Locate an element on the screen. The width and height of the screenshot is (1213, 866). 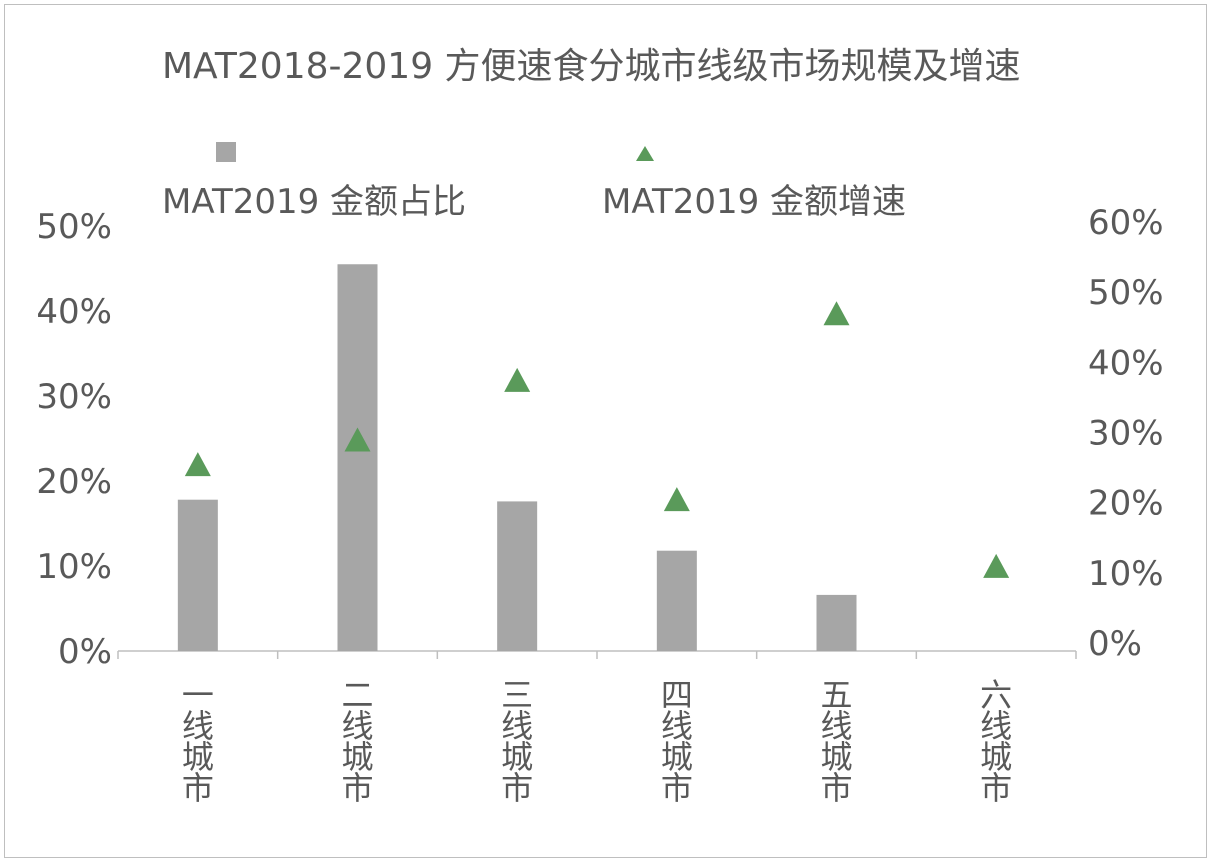
x-category-label: 三线城市 is located at coordinates (517, 741).